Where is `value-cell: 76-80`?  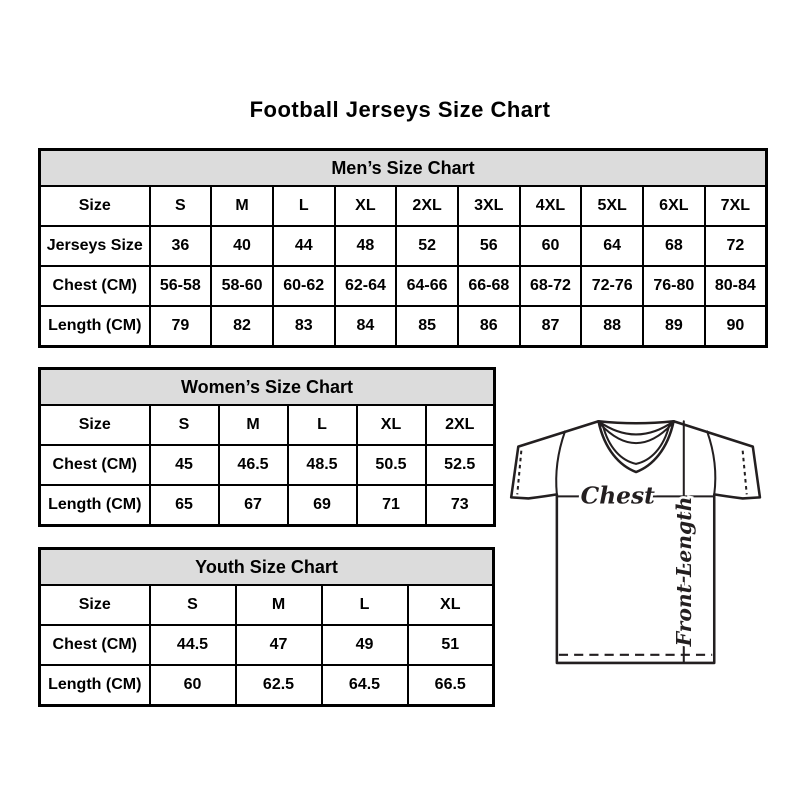
value-cell: 76-80 is located at coordinates (674, 286).